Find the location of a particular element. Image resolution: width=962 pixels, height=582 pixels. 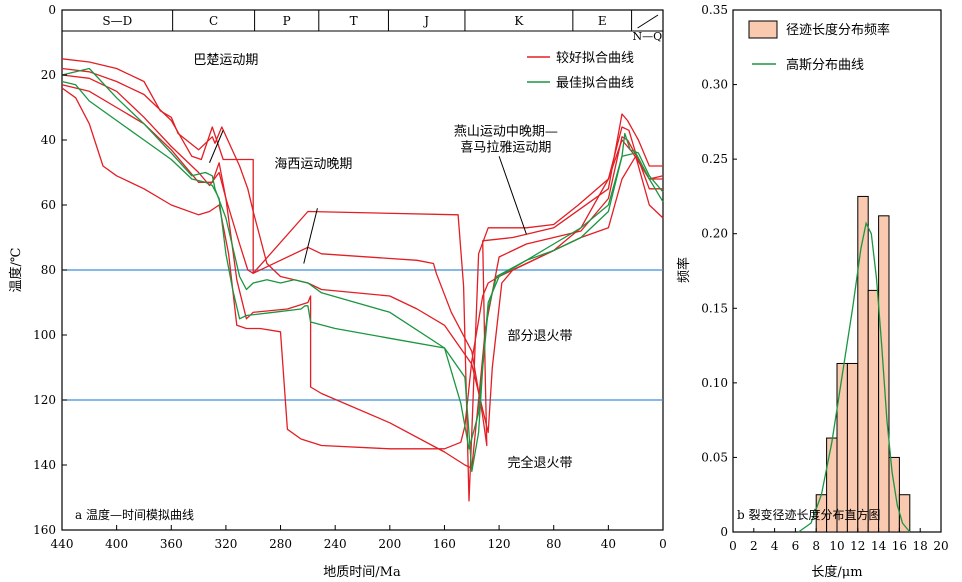

period-label-leader is located at coordinates (648, 21).